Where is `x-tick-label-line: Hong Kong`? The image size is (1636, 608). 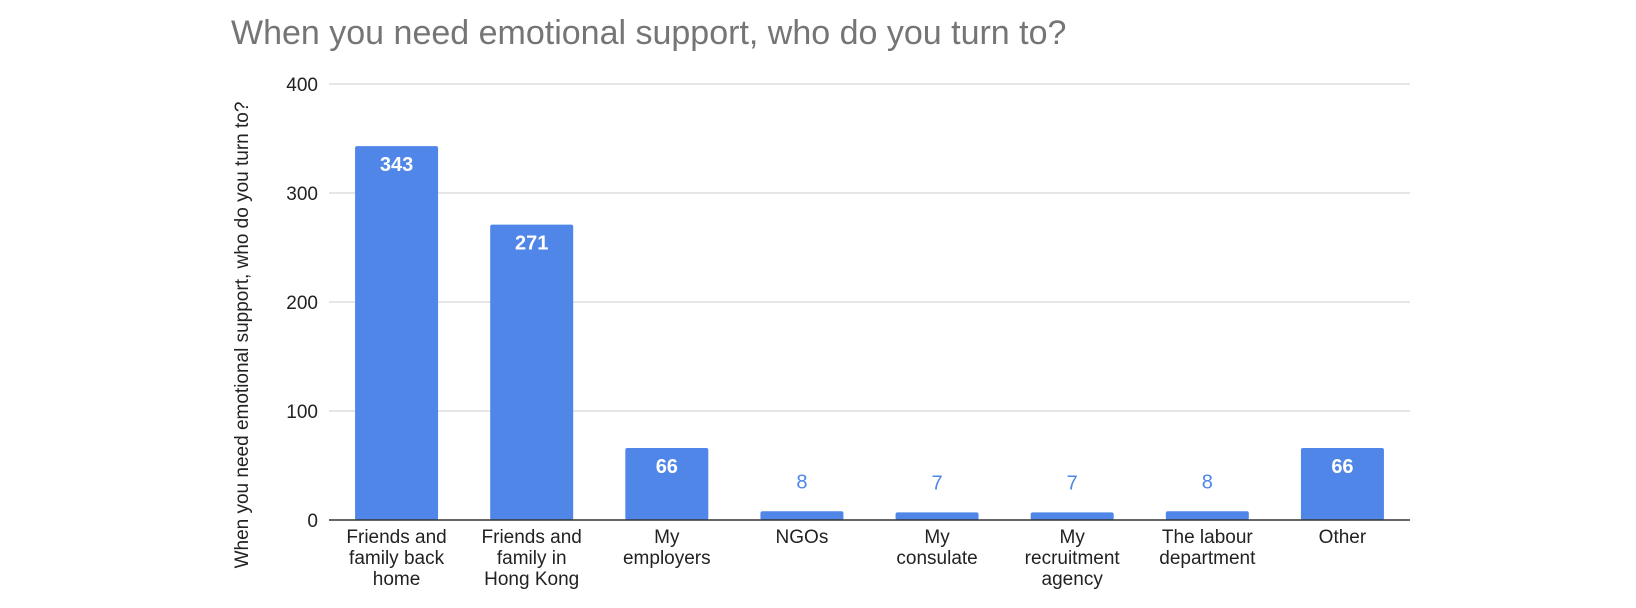 x-tick-label-line: Hong Kong is located at coordinates (531, 579).